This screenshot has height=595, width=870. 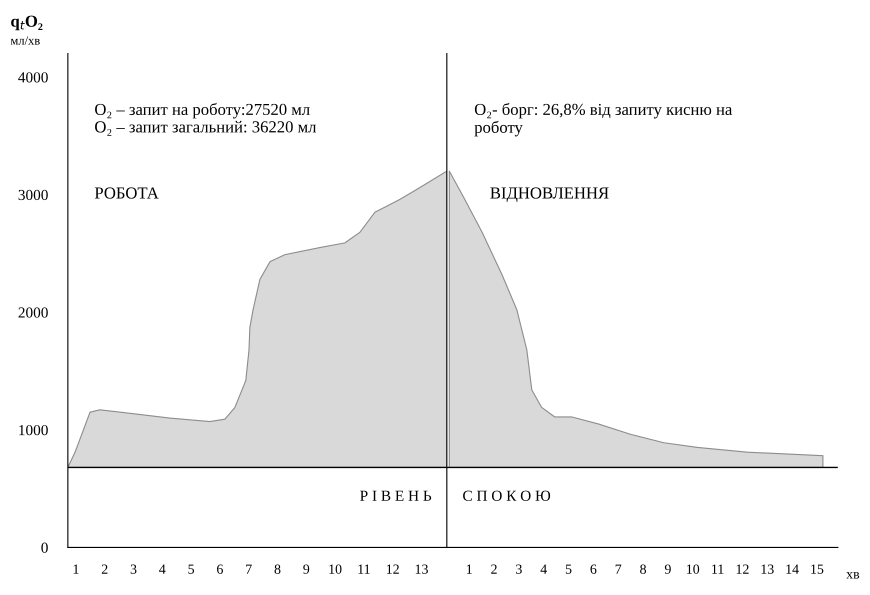 I want to click on annotation: С П О К О Ю, so click(x=506, y=495).